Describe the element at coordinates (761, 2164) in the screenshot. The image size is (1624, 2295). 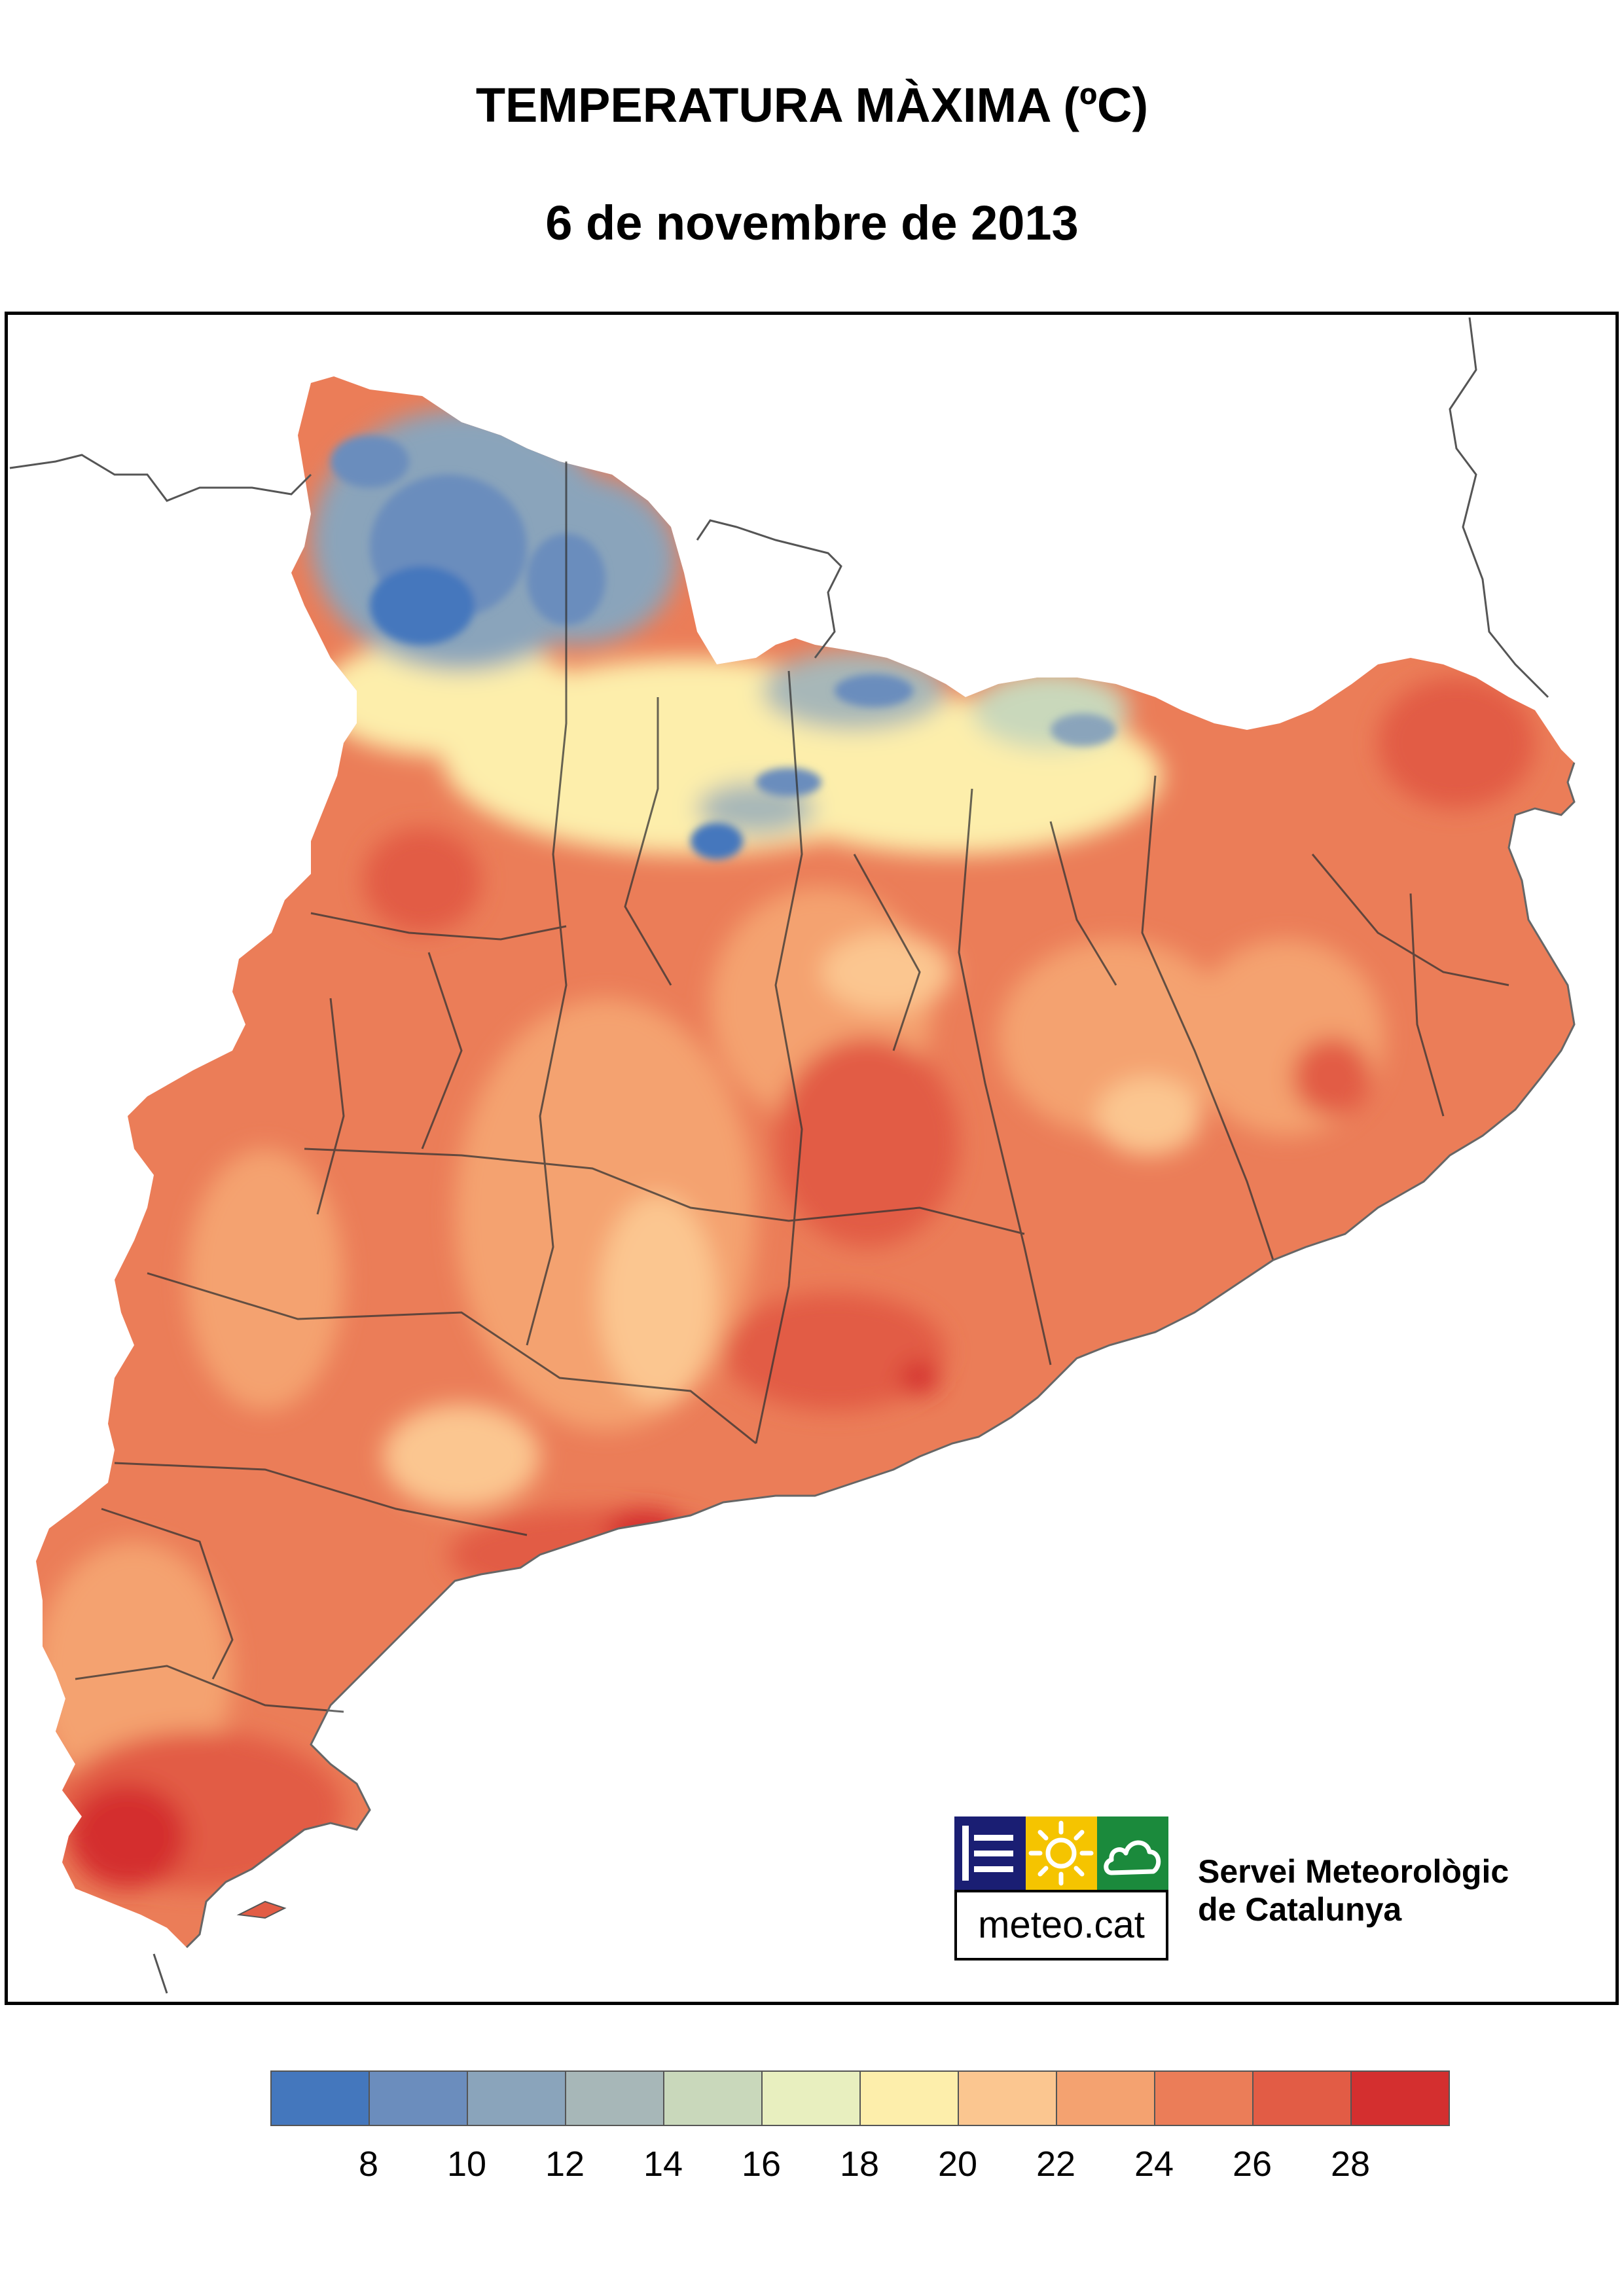
I see `legend-tick-label: 16` at that location.